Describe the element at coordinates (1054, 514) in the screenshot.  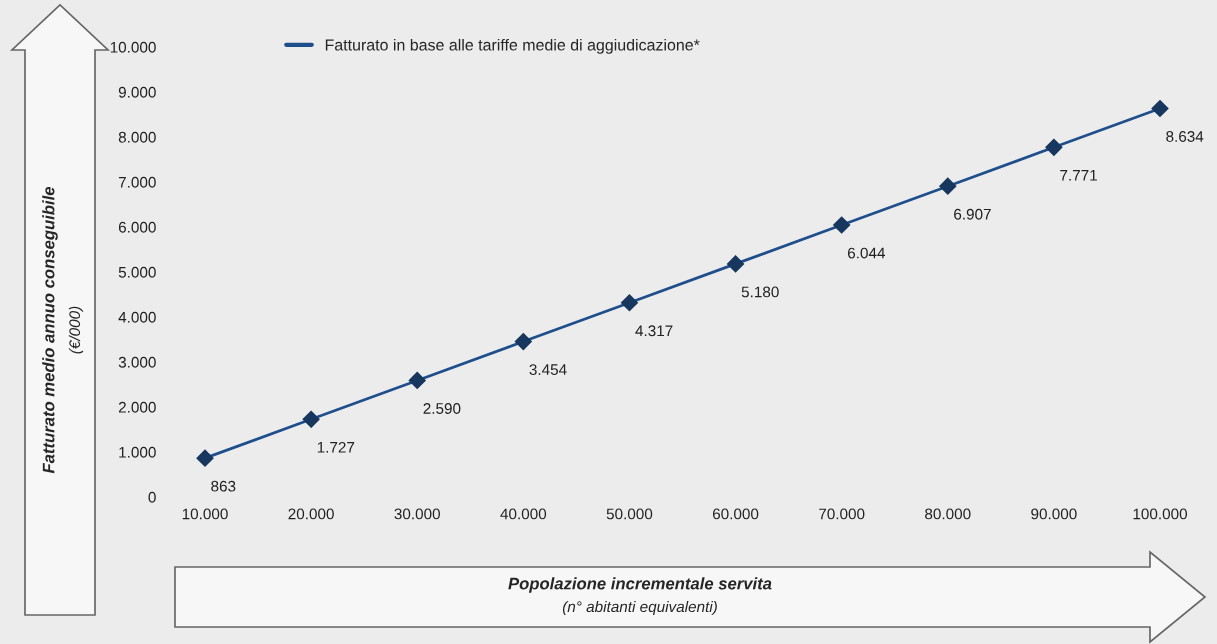
I see `x-tick-label: 90.000` at that location.